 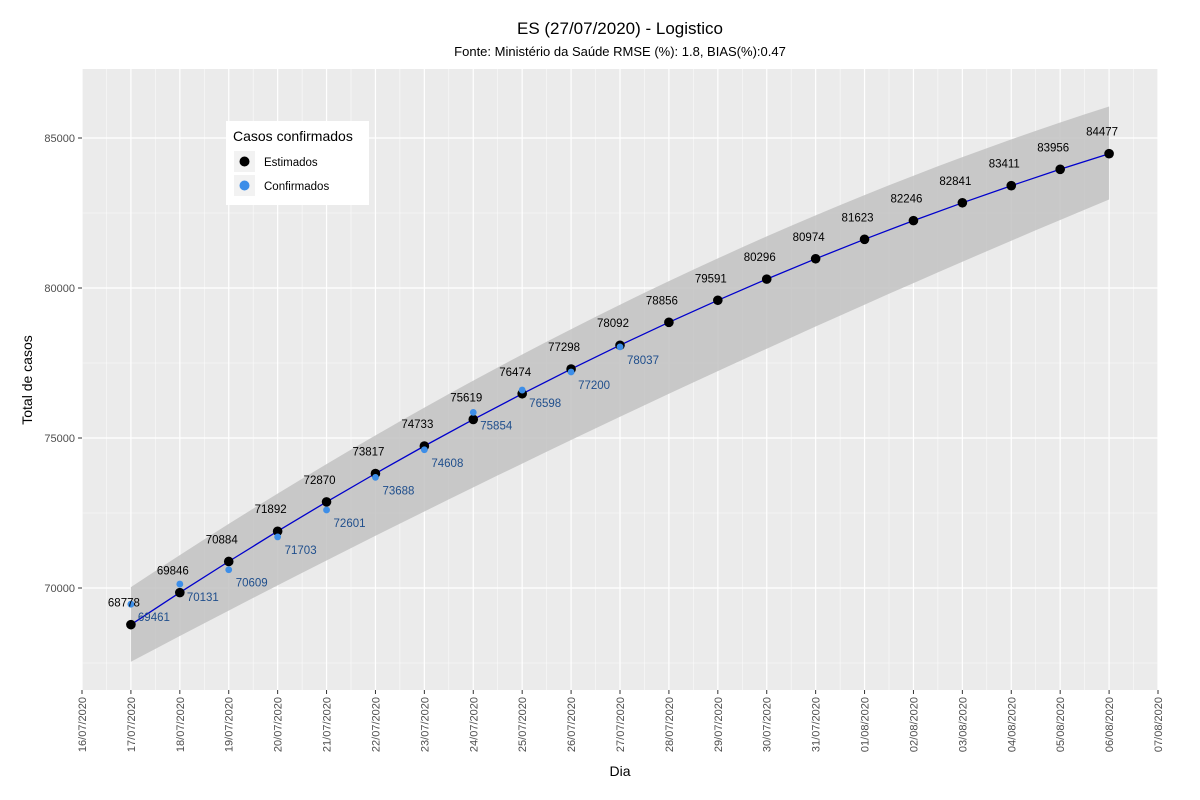 What do you see at coordinates (620, 28) in the screenshot?
I see `chart-title: ES (27/07/2020) - Logistico` at bounding box center [620, 28].